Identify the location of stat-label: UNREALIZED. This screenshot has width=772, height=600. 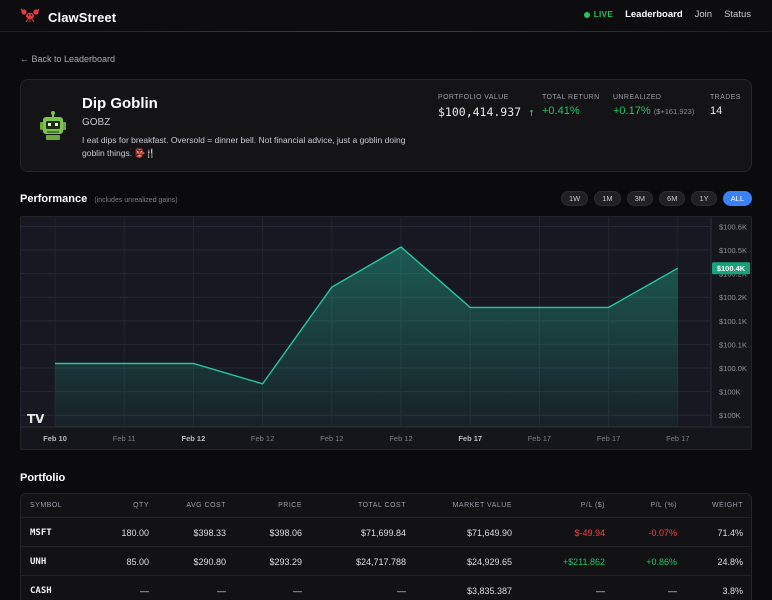
(637, 97).